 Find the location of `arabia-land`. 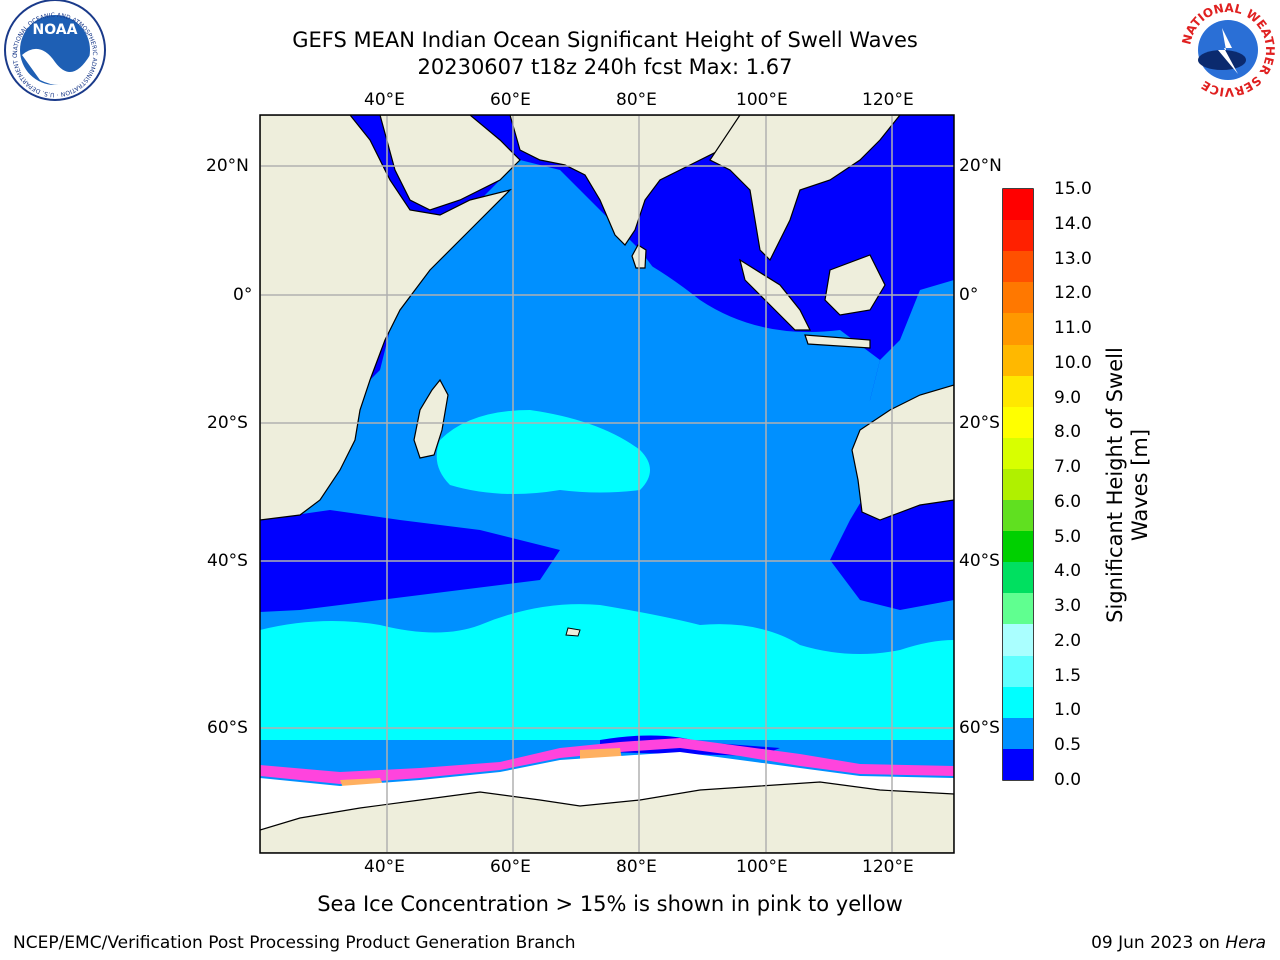

arabia-land is located at coordinates (450, 163).